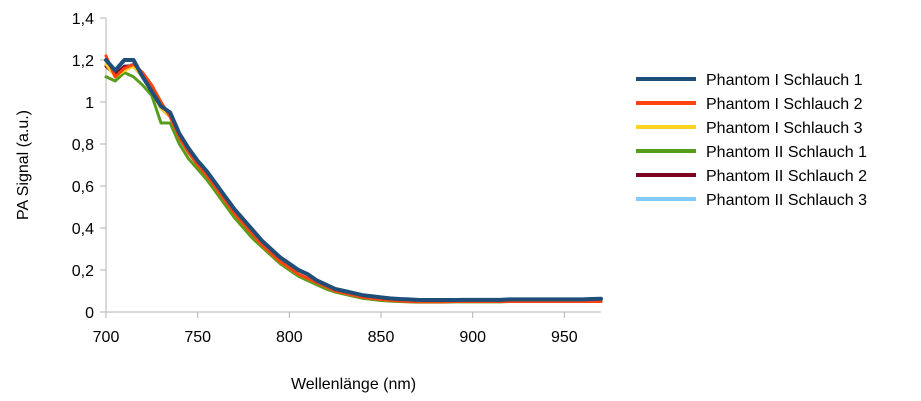  What do you see at coordinates (83, 187) in the screenshot?
I see `y-tick-label: 0,6` at bounding box center [83, 187].